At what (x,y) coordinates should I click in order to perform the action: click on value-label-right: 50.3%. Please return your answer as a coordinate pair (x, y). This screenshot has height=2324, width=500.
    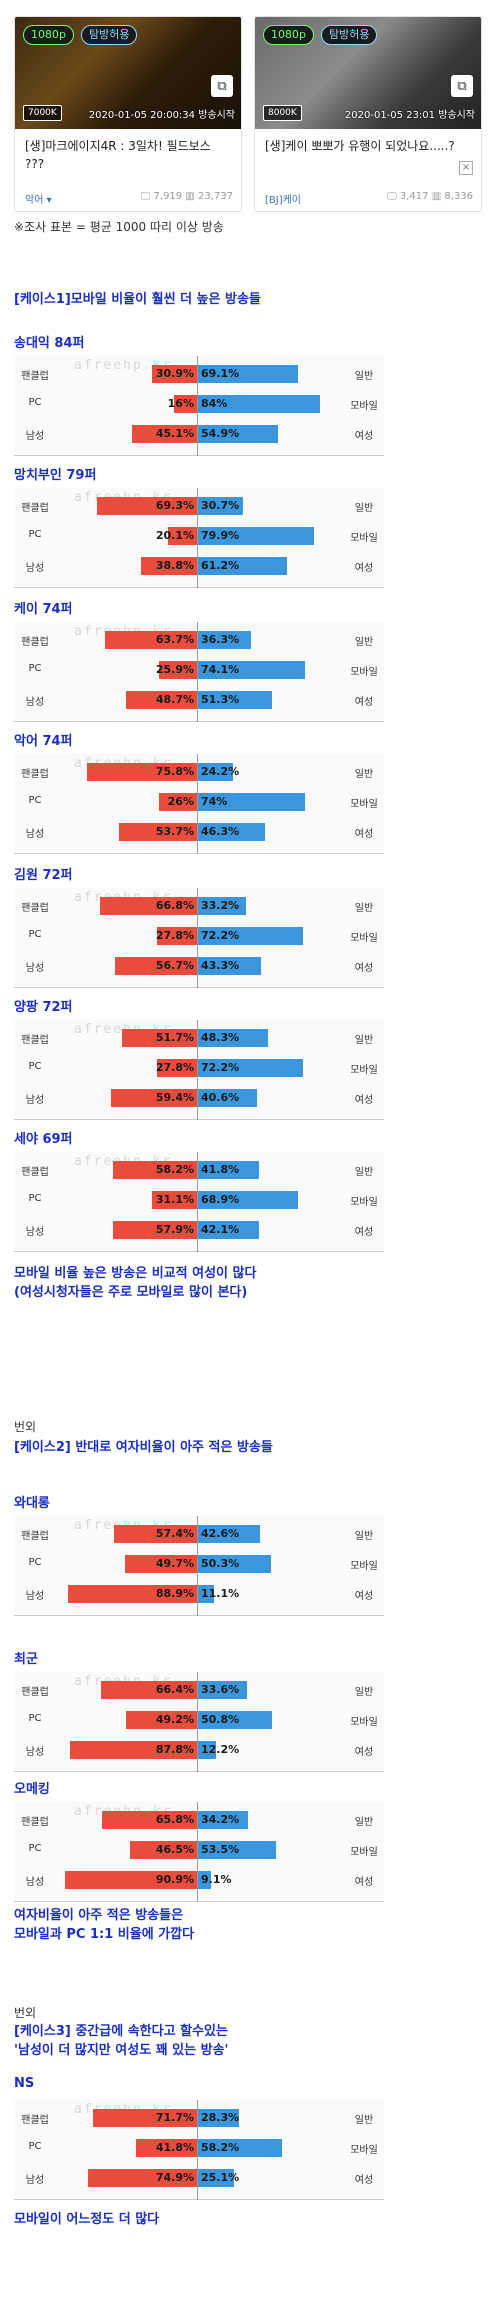
    Looking at the image, I should click on (220, 1563).